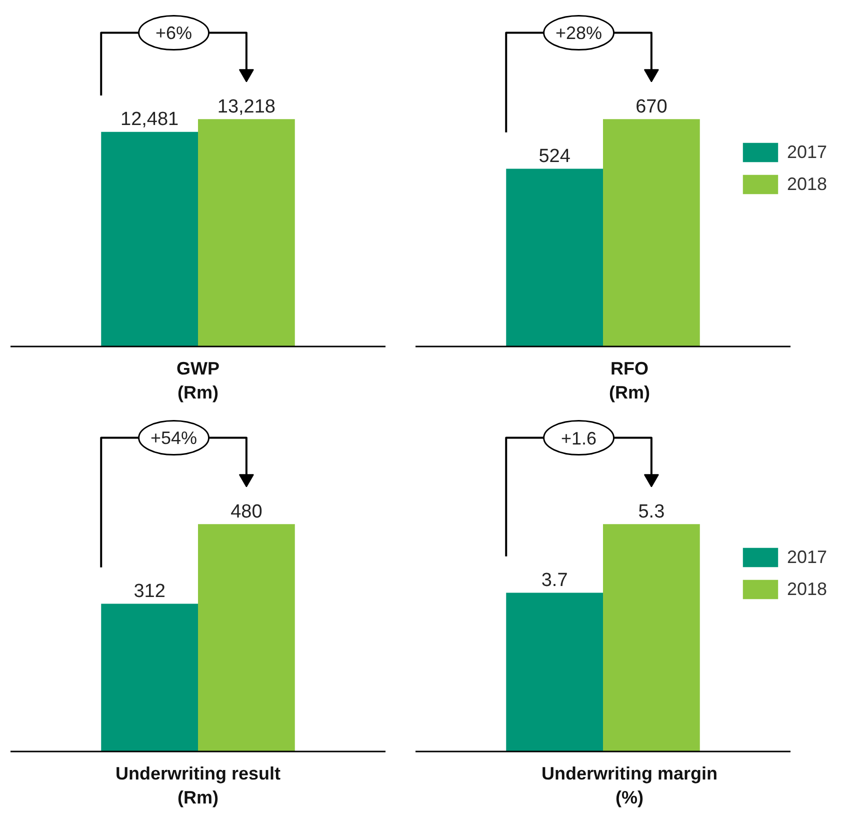  Describe the element at coordinates (579, 32) in the screenshot. I see `text: +28%` at that location.